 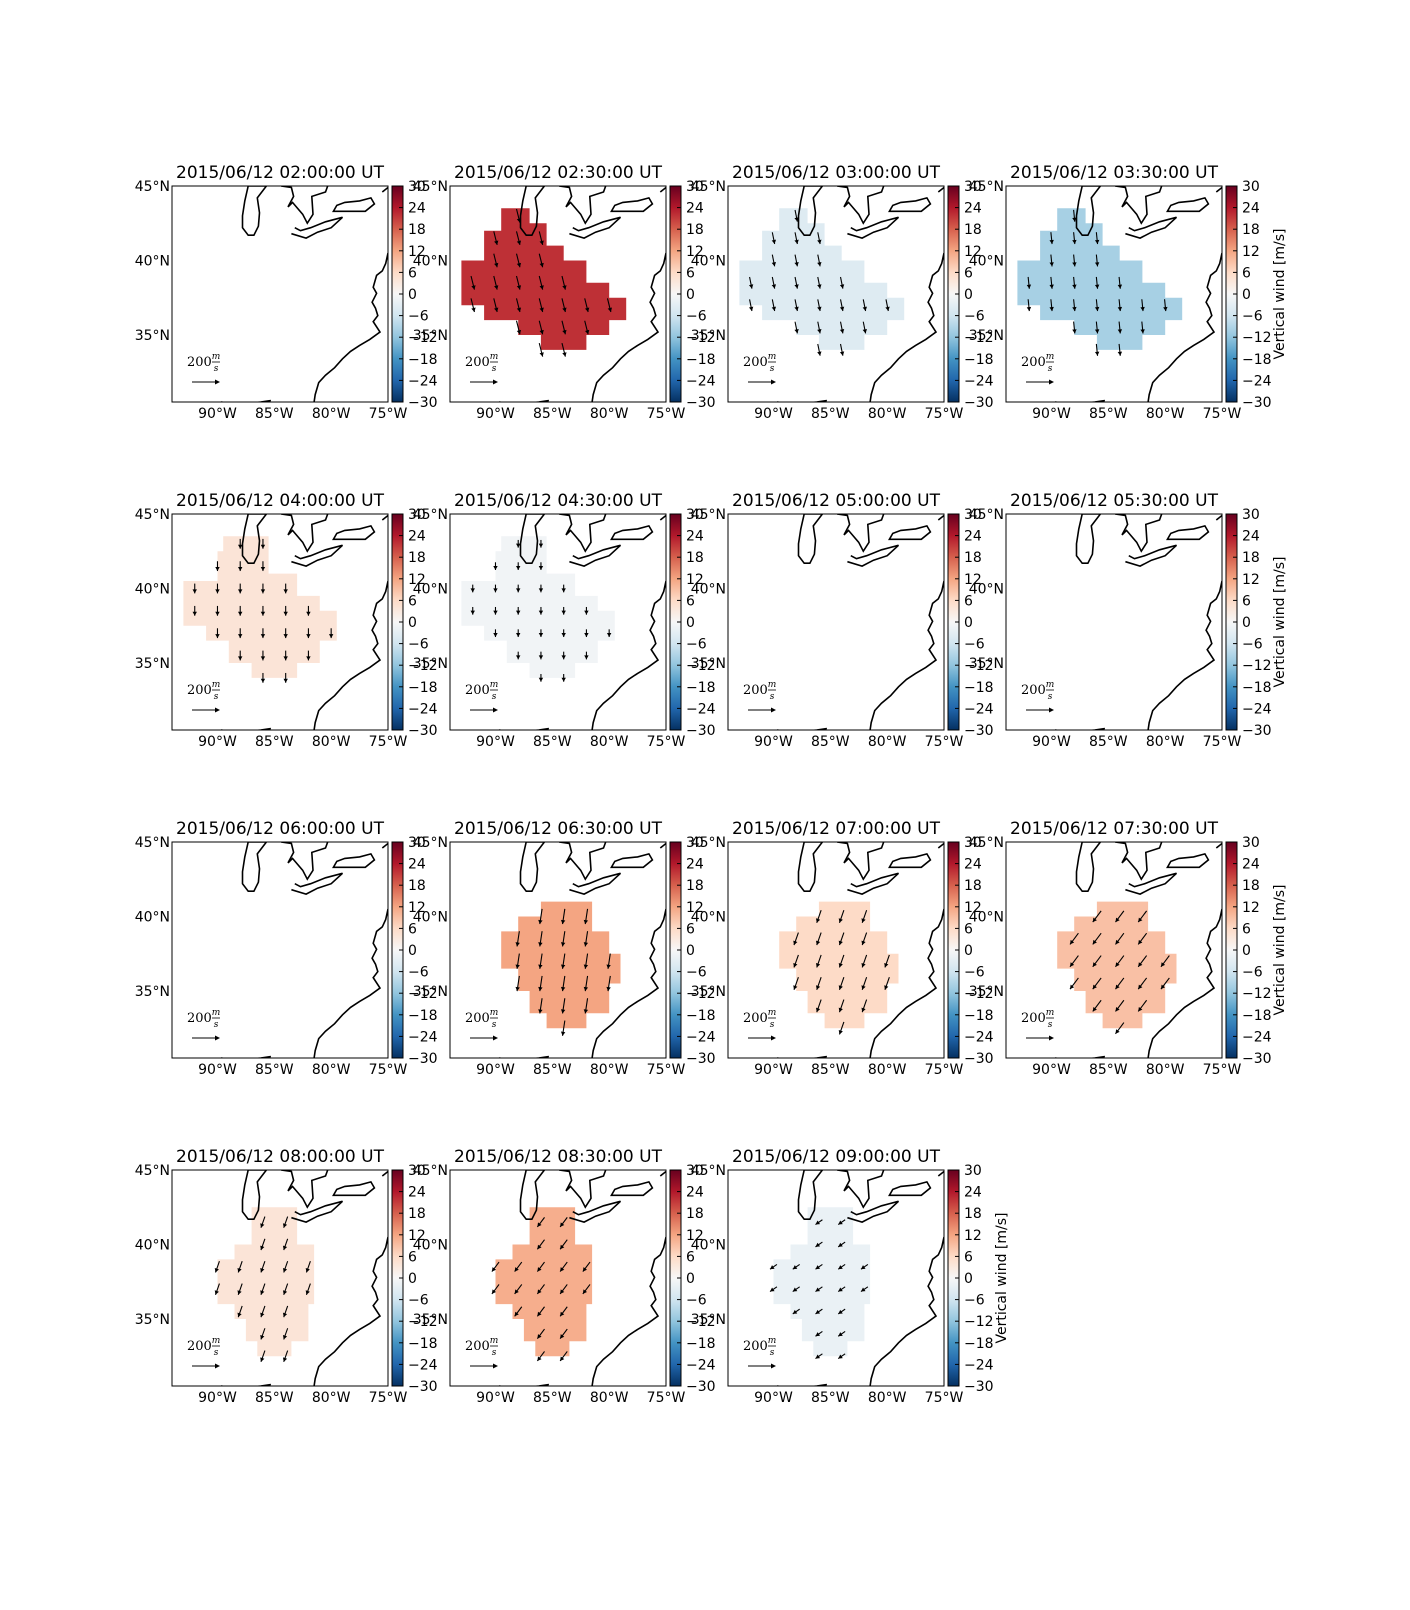 What do you see at coordinates (417, 886) in the screenshot?
I see `colorbar-tick-label: 18` at bounding box center [417, 886].